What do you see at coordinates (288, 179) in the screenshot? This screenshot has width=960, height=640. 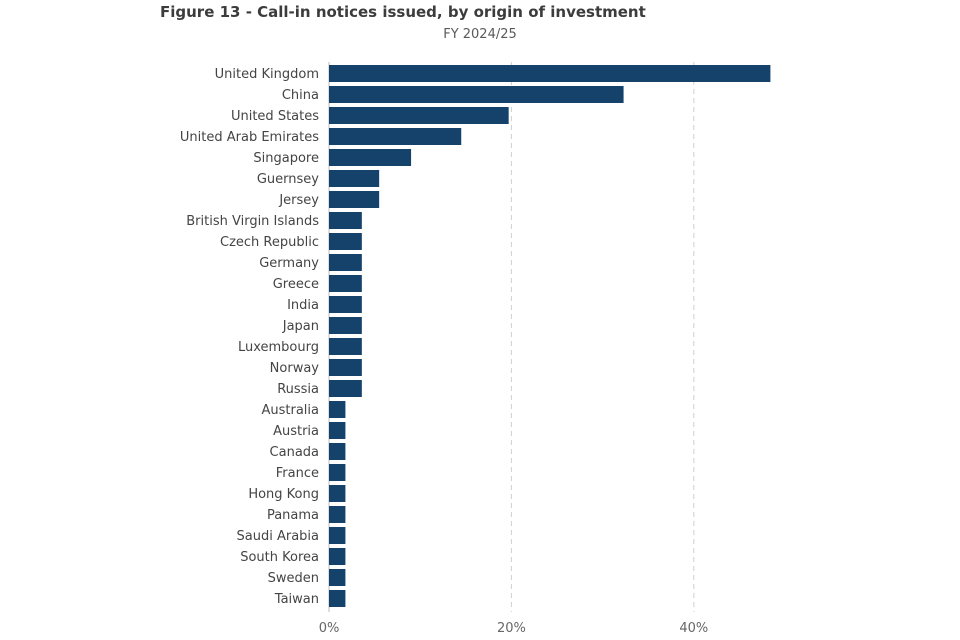 I see `category-label: Guernsey` at bounding box center [288, 179].